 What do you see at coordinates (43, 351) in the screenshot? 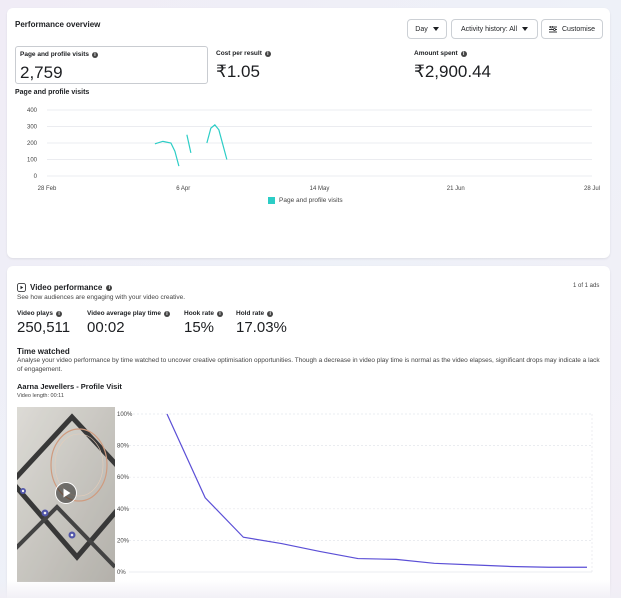
I see `time-watched-title: Time watched` at bounding box center [43, 351].